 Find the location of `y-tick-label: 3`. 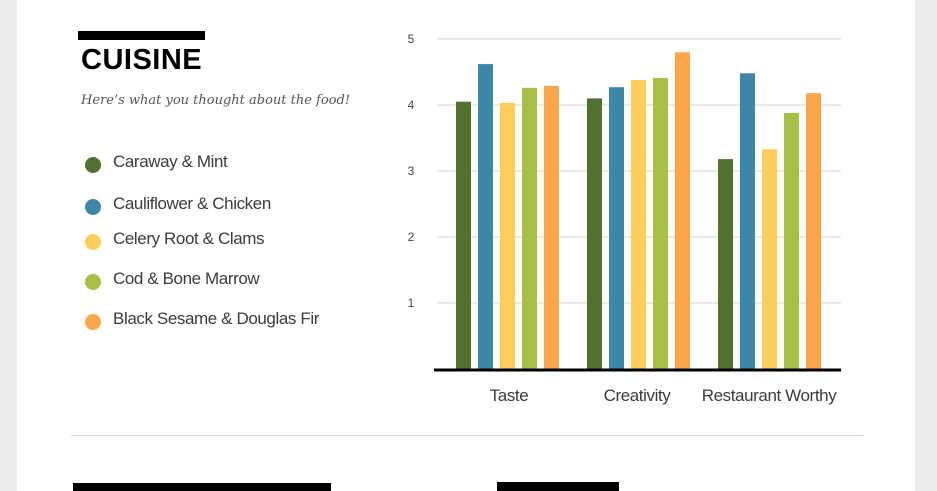

y-tick-label: 3 is located at coordinates (411, 171).